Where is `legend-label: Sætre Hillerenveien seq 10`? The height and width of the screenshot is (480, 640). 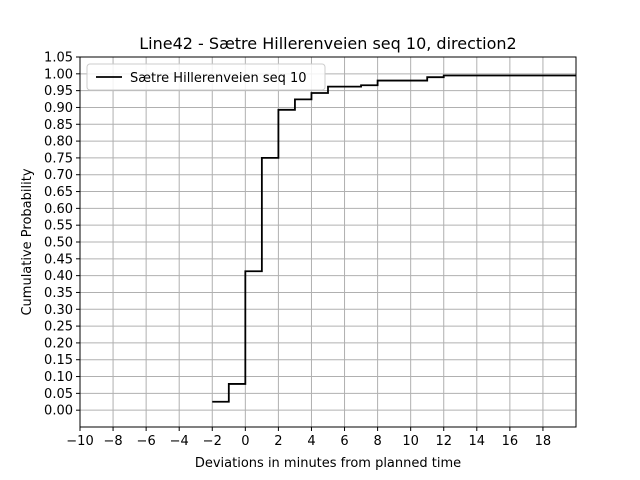
legend-label: Sætre Hillerenveien seq 10 is located at coordinates (218, 78).